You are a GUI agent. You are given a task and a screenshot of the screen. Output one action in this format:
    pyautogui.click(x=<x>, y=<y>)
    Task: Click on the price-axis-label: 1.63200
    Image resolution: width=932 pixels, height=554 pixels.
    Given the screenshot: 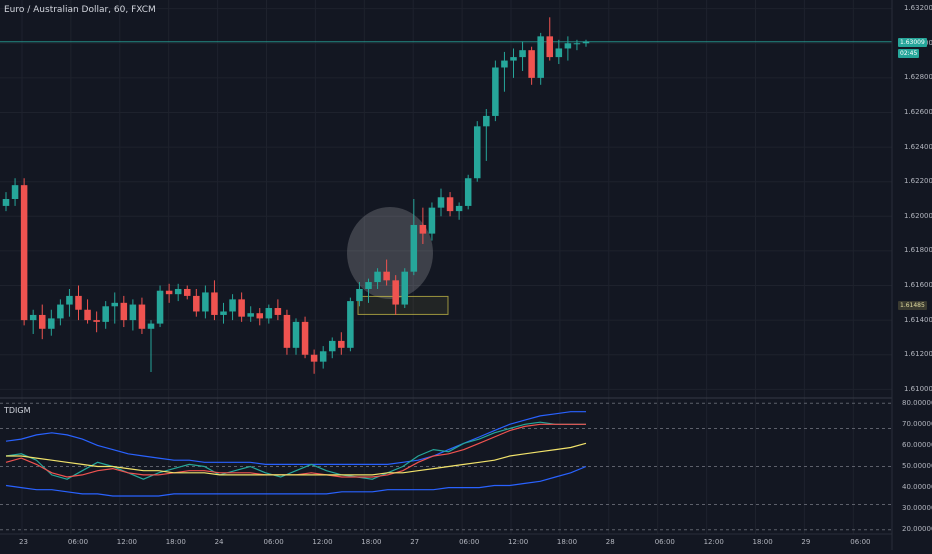 What is the action you would take?
    pyautogui.click(x=918, y=8)
    